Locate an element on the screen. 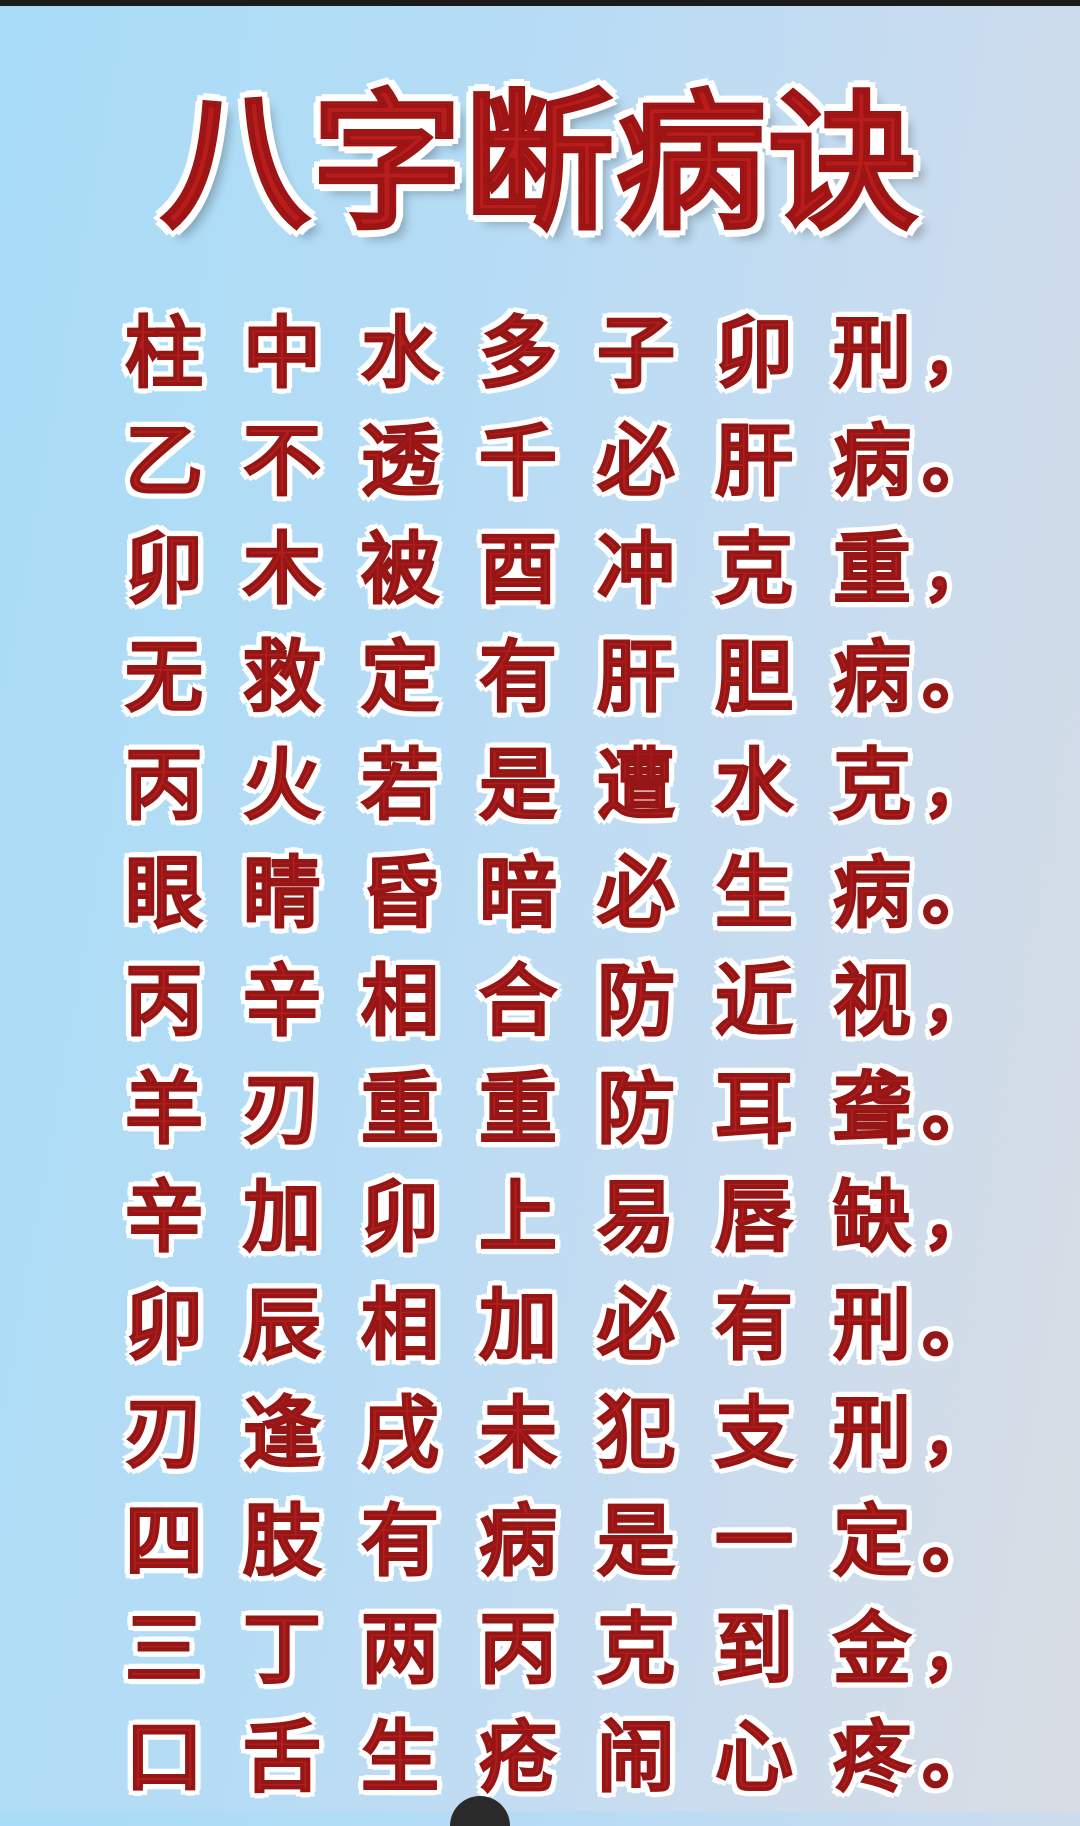  verse-char: 心 is located at coordinates (754, 1757).